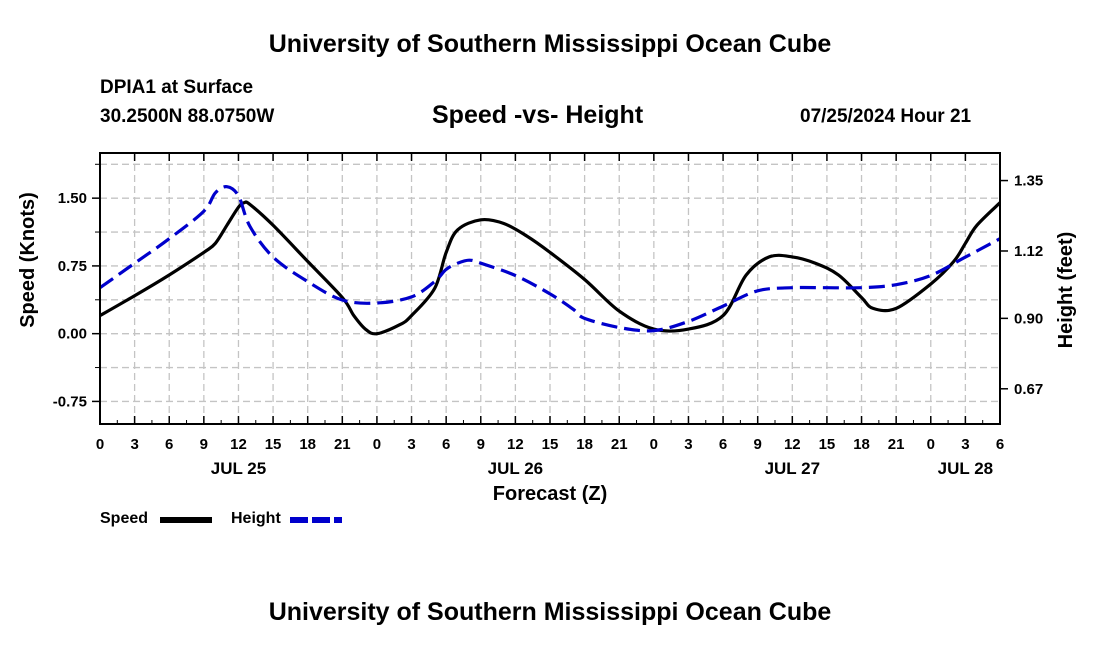 This screenshot has width=1100, height=650. I want to click on y-axis-label: Speed (Knots), so click(28, 260).